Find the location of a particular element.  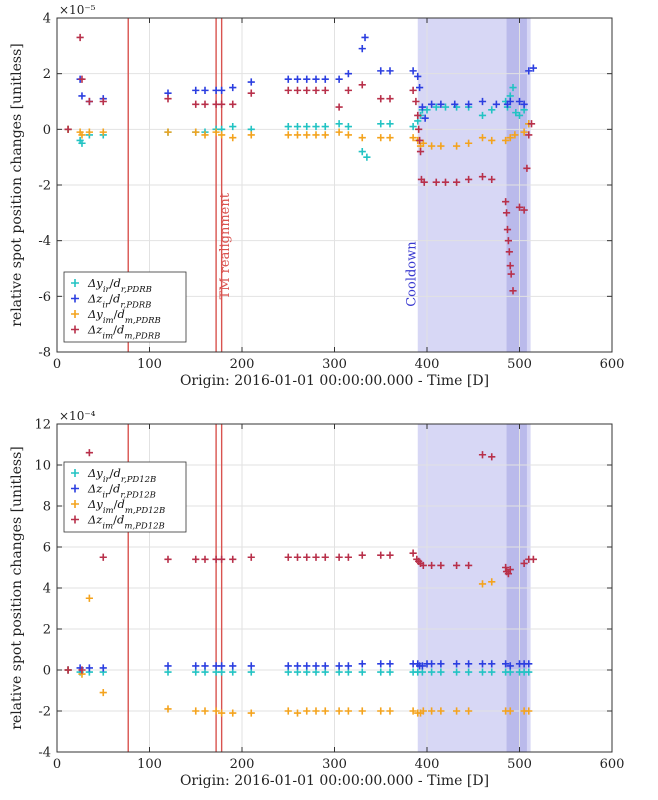

legend-label: Δyir/dr,PDRB is located at coordinates (119, 285).